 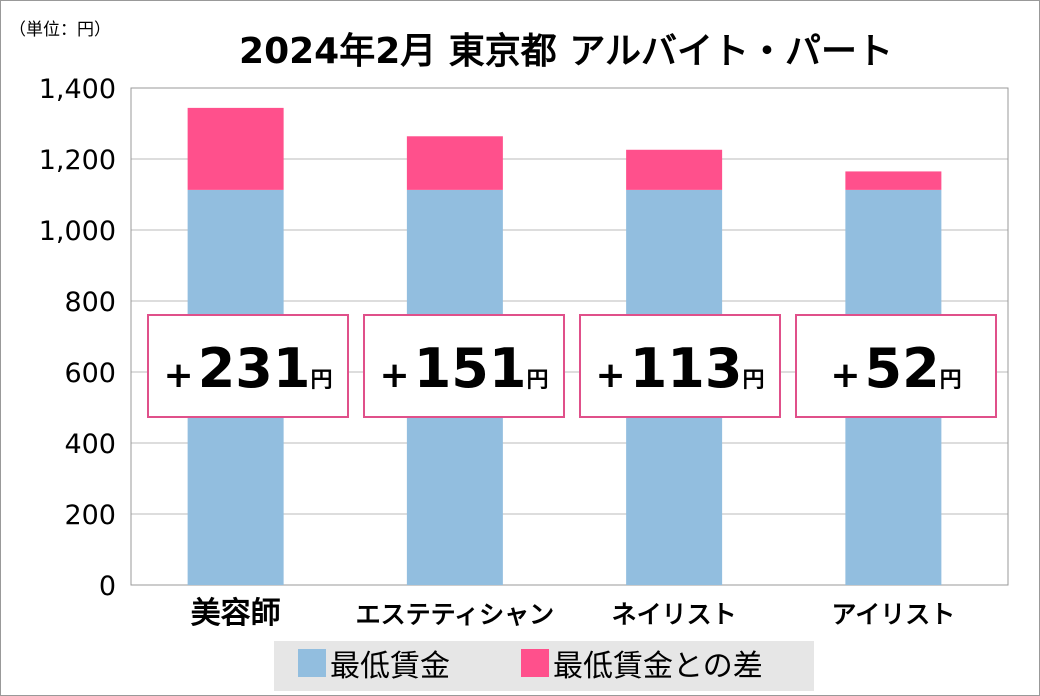 What do you see at coordinates (390, 666) in the screenshot?
I see `legend-label: 最低賃金` at bounding box center [390, 666].